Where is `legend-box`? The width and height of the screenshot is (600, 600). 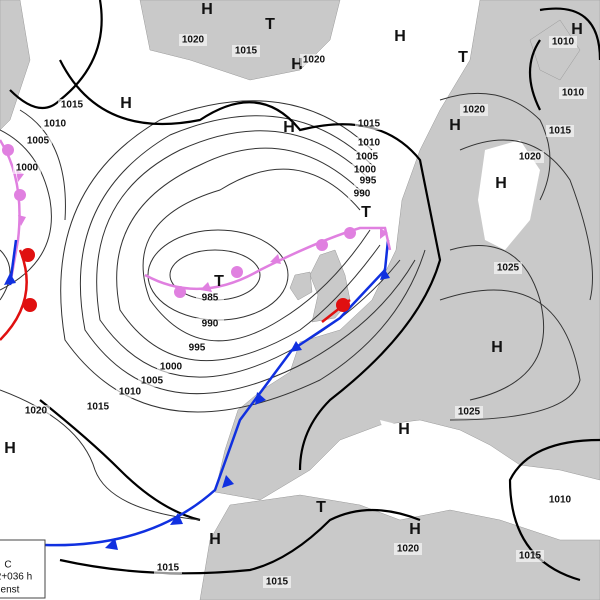 legend-box is located at coordinates (23, 569).